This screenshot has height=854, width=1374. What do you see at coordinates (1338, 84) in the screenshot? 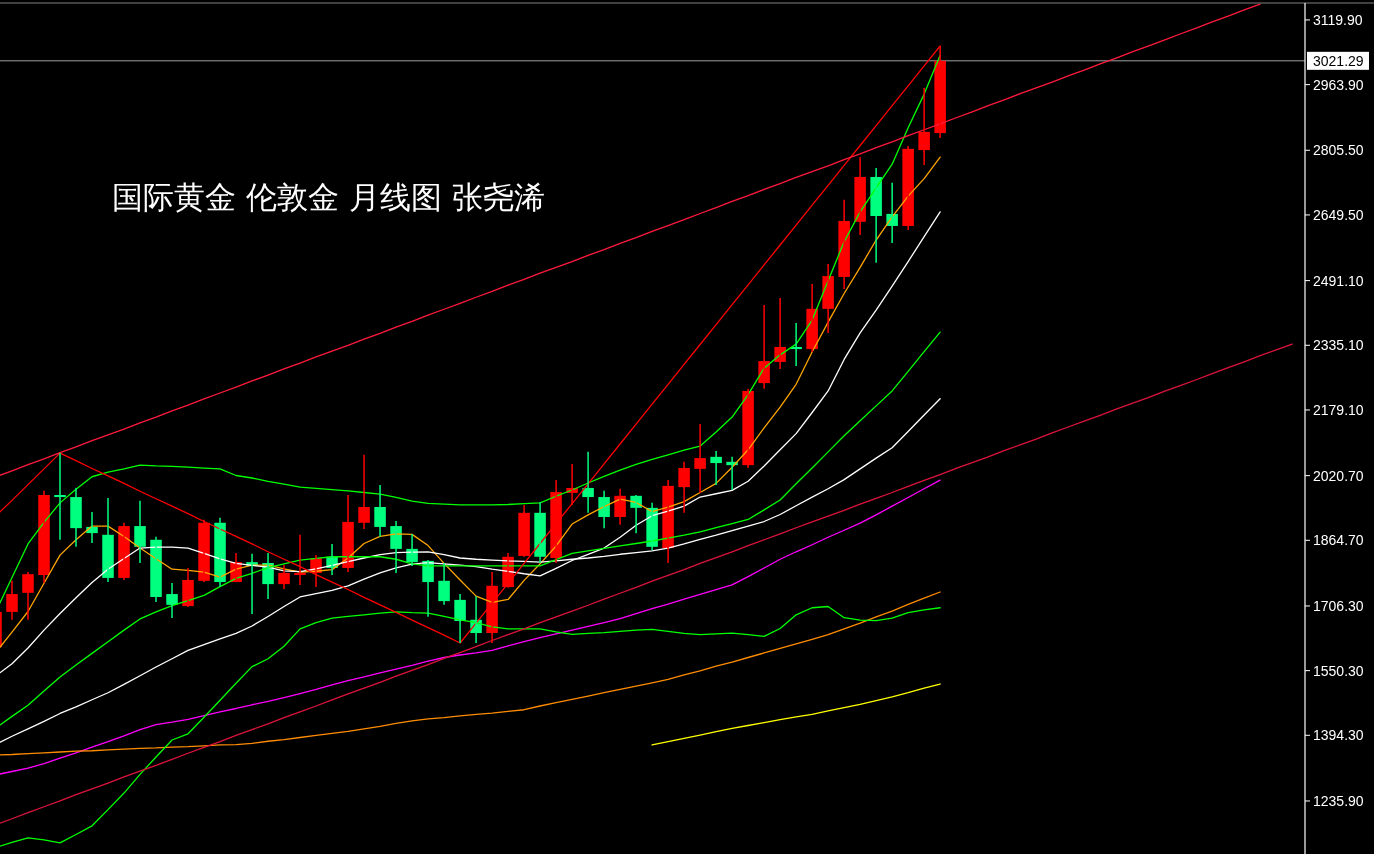
I see `y-tick-label: 2963.90` at bounding box center [1338, 84].